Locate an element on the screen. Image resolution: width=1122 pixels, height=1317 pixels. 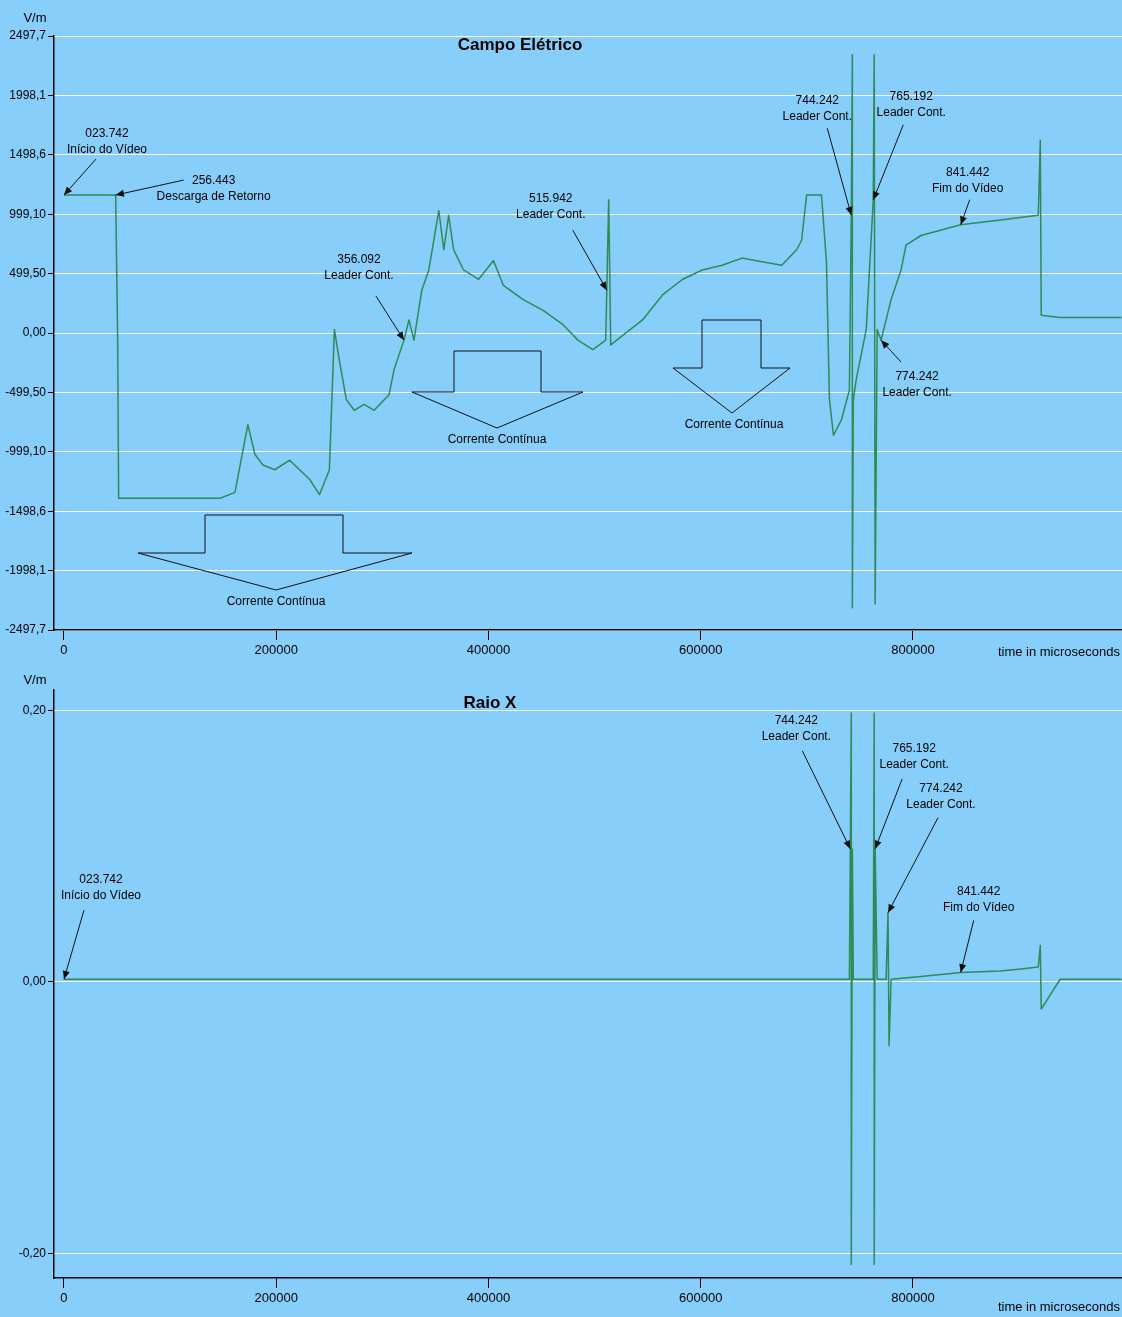
y-tick-label: 1998,1 is located at coordinates (28, 94).